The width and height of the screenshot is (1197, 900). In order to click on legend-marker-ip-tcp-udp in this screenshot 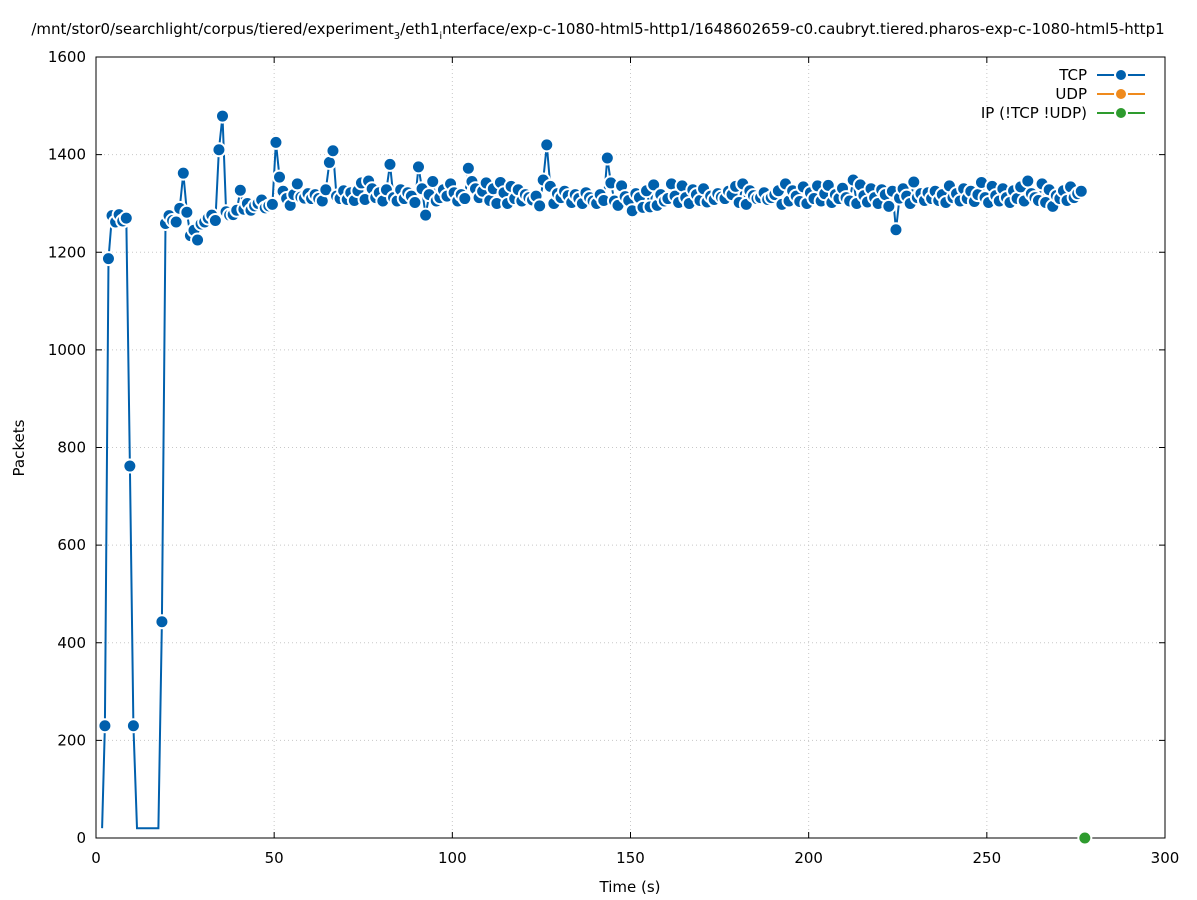, I will do `click(1121, 113)`.